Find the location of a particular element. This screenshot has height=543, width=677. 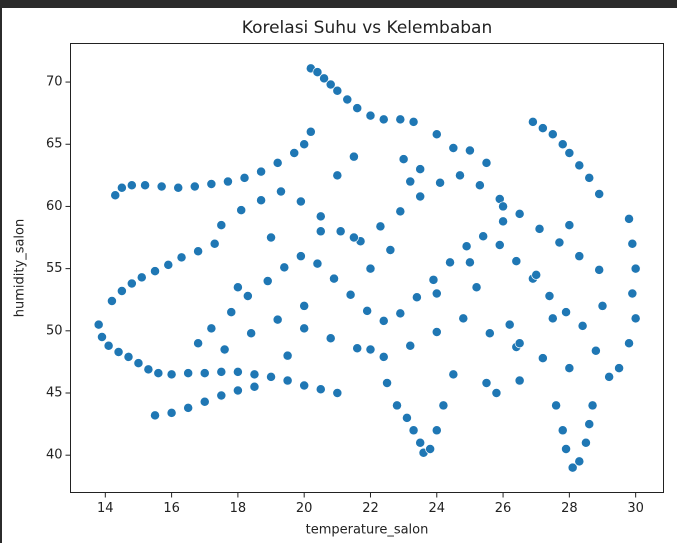

x-tick-label: 18 is located at coordinates (238, 508).